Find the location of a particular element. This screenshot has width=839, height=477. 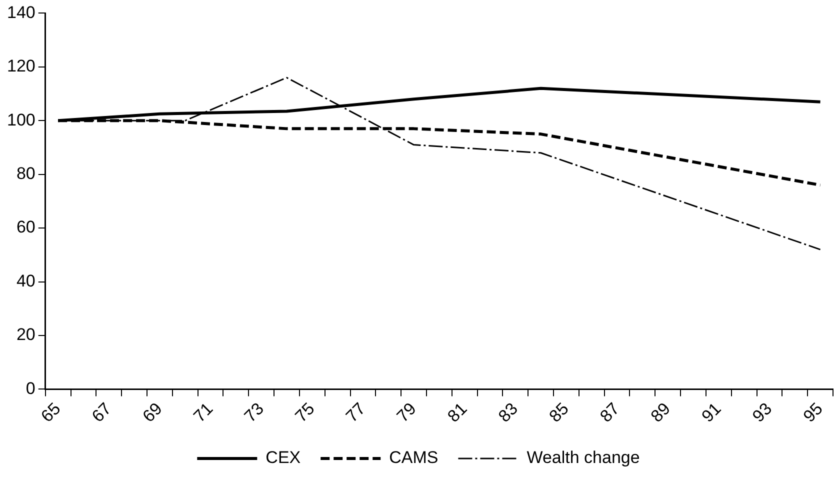

x-tick-label: 95 is located at coordinates (813, 412).